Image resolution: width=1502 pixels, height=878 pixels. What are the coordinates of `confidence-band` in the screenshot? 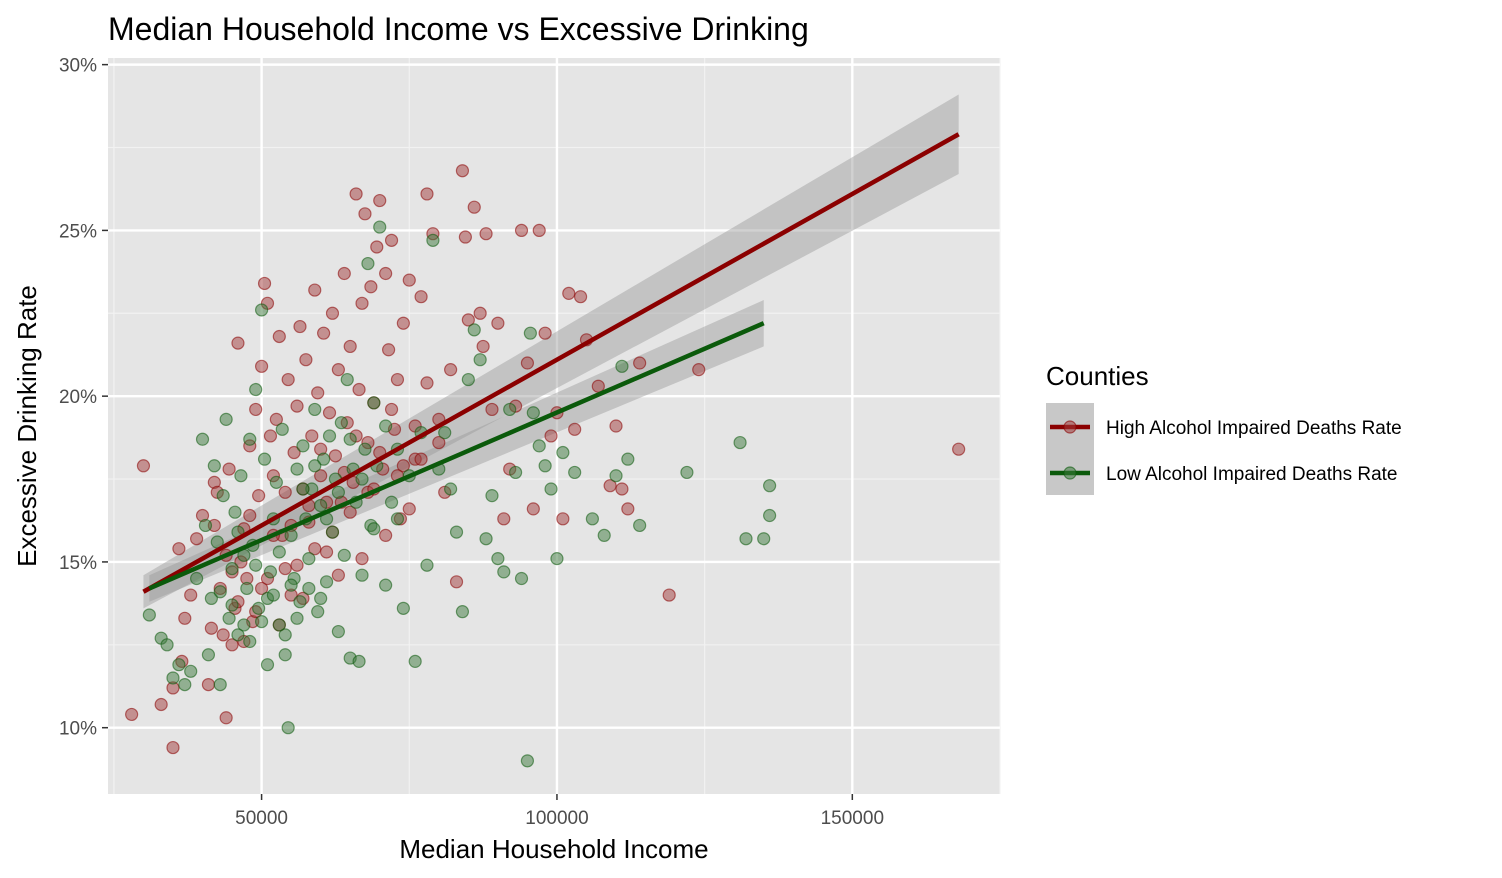 It's located at (456, 451).